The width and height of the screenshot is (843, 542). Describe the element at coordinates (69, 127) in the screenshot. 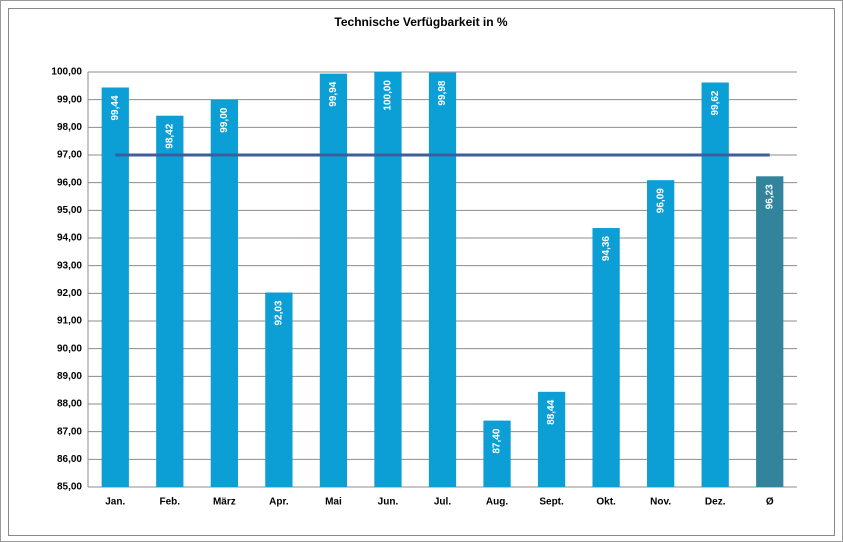

I see `y-tick-label: 98,00` at that location.